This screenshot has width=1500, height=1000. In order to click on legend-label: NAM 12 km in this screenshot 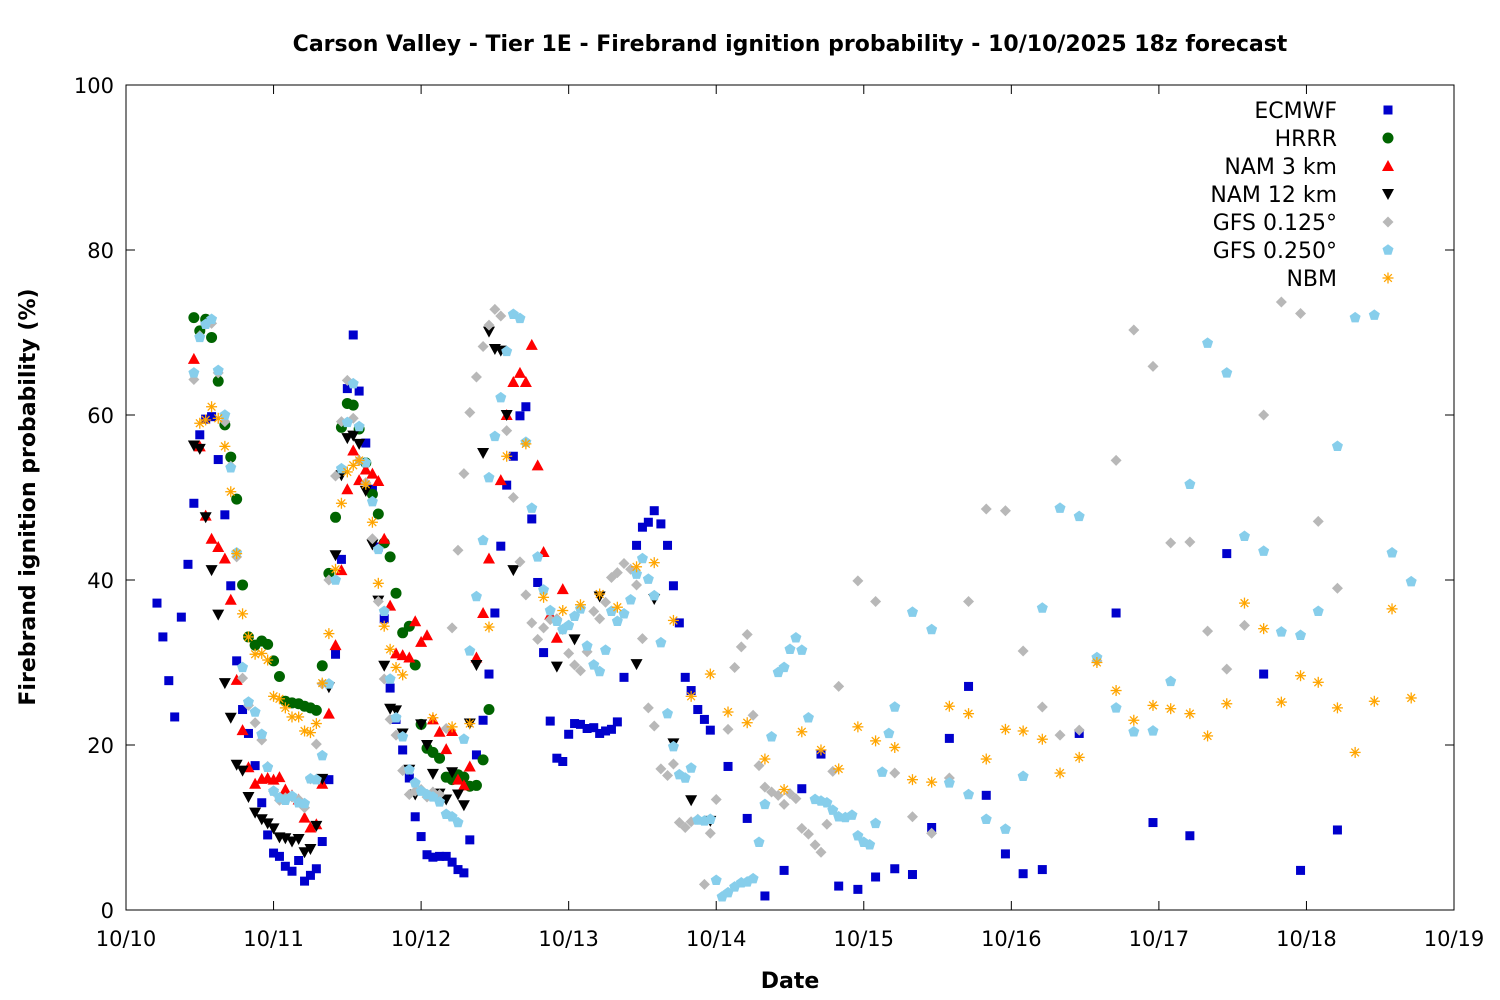, I will do `click(1273, 195)`.